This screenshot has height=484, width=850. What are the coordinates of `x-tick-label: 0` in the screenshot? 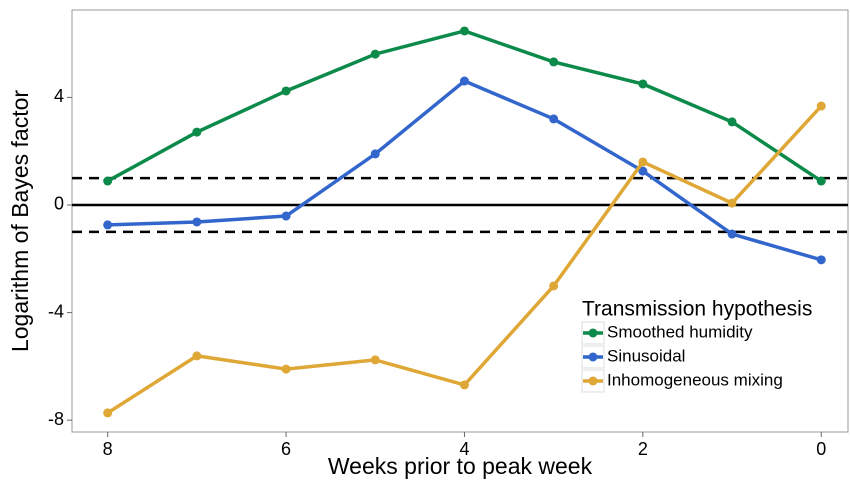 It's located at (821, 449).